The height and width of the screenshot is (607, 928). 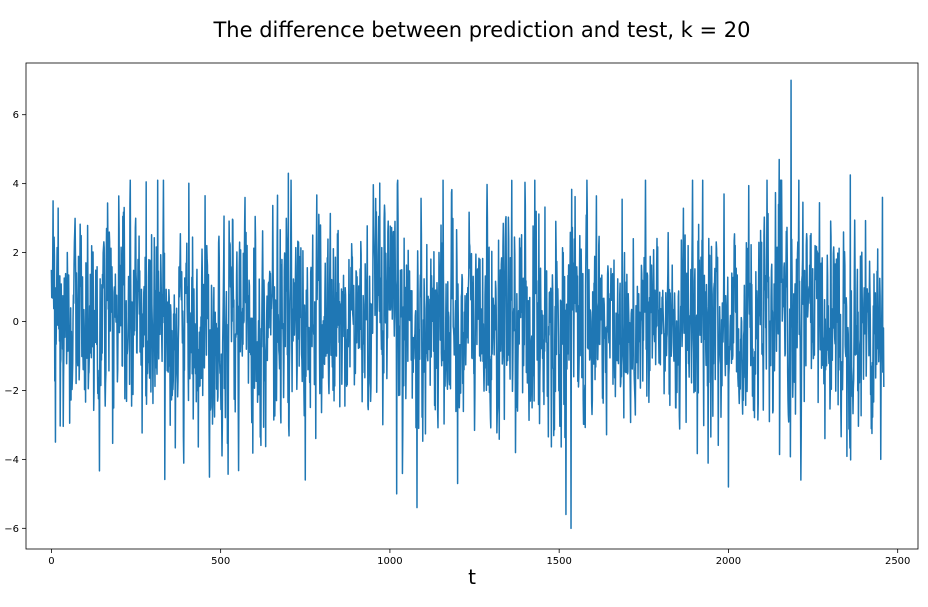 What do you see at coordinates (16, 115) in the screenshot?
I see `y-tick-label: 6` at bounding box center [16, 115].